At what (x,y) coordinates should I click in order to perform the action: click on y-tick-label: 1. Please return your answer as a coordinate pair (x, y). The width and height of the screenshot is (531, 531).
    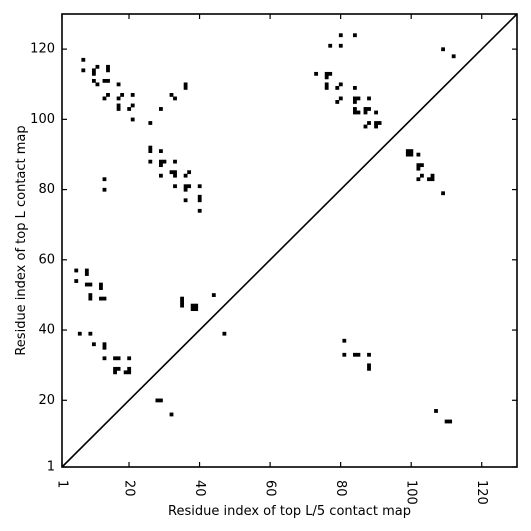
    Looking at the image, I should click on (51, 467).